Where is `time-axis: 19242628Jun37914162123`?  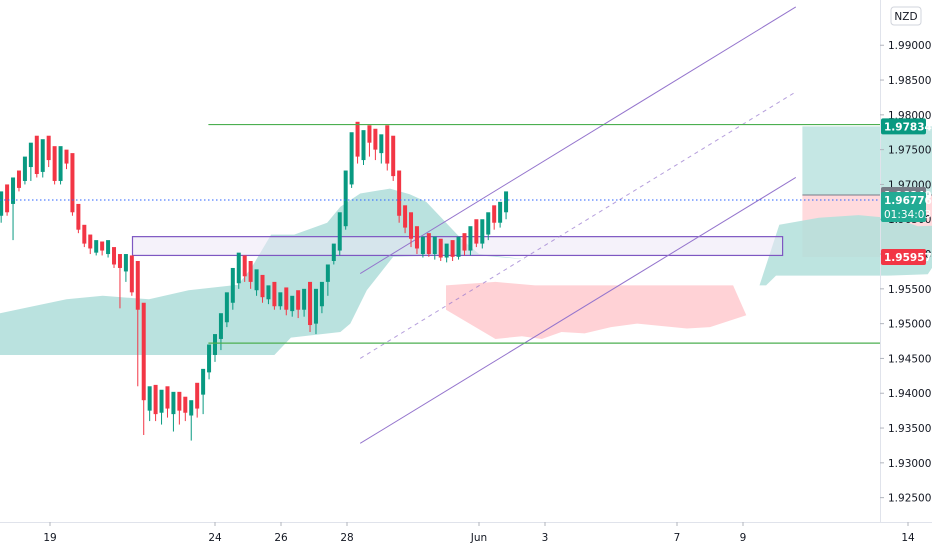 time-axis: 19242628Jun37914162123 is located at coordinates (487, 533).